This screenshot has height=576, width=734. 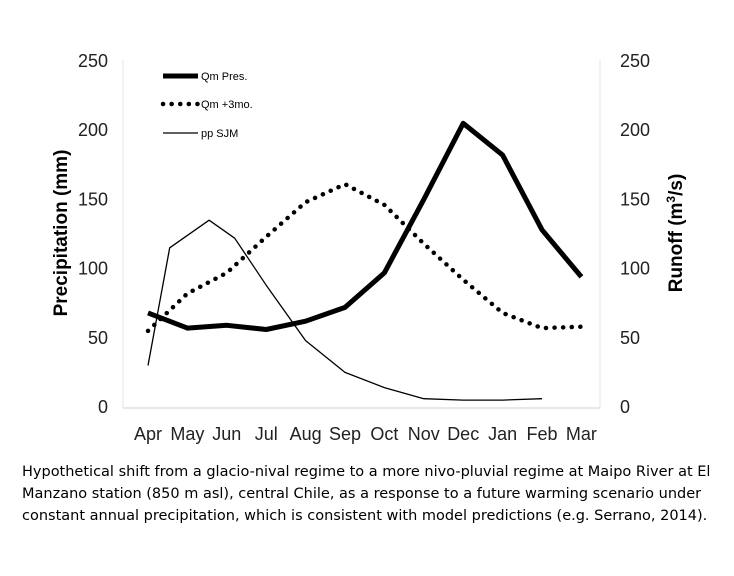 I want to click on x-tick-label: Mar, so click(x=581, y=434).